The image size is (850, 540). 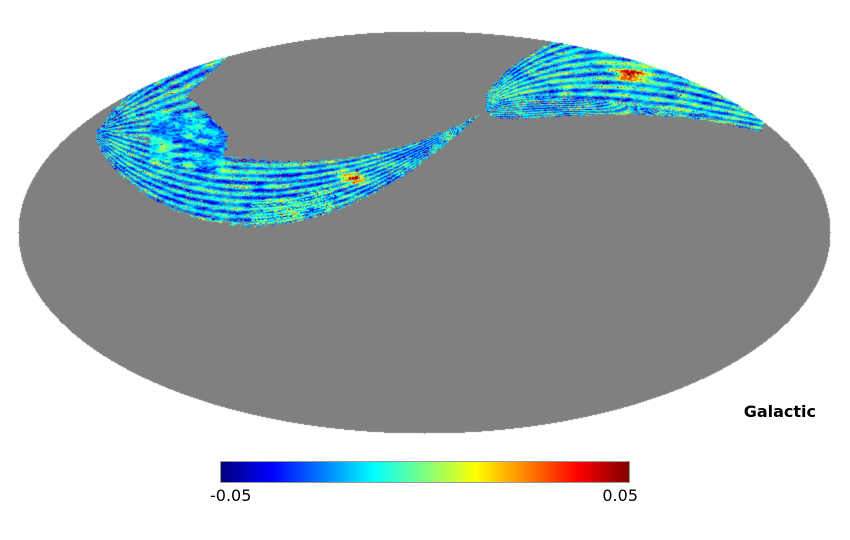 I want to click on colorbar-group: -0.05 0.05, so click(x=424, y=483).